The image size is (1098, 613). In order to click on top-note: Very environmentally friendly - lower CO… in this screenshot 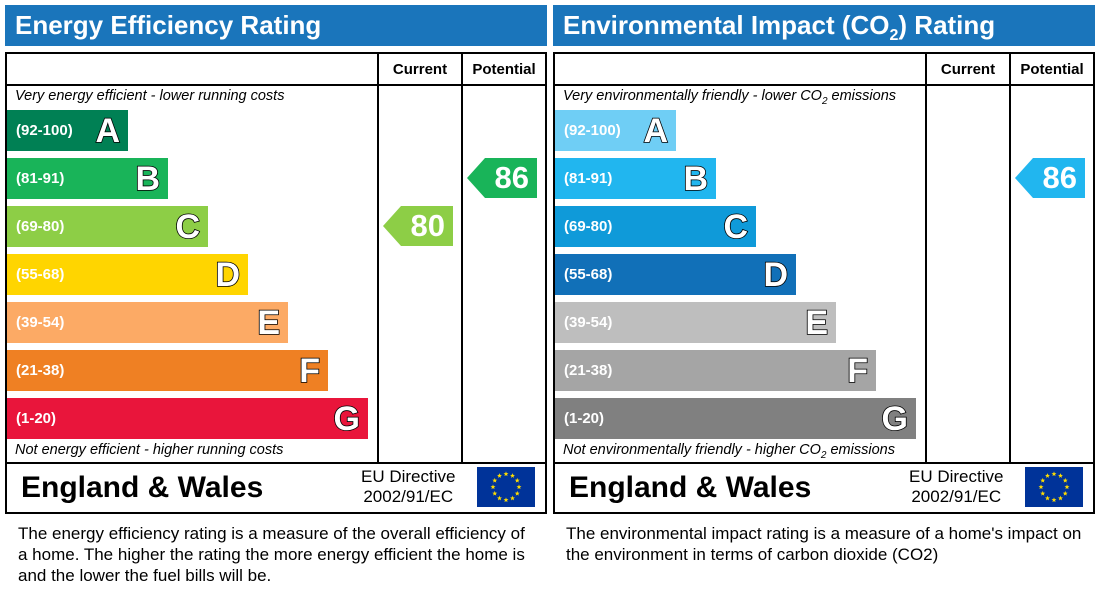, I will do `click(729, 97)`.